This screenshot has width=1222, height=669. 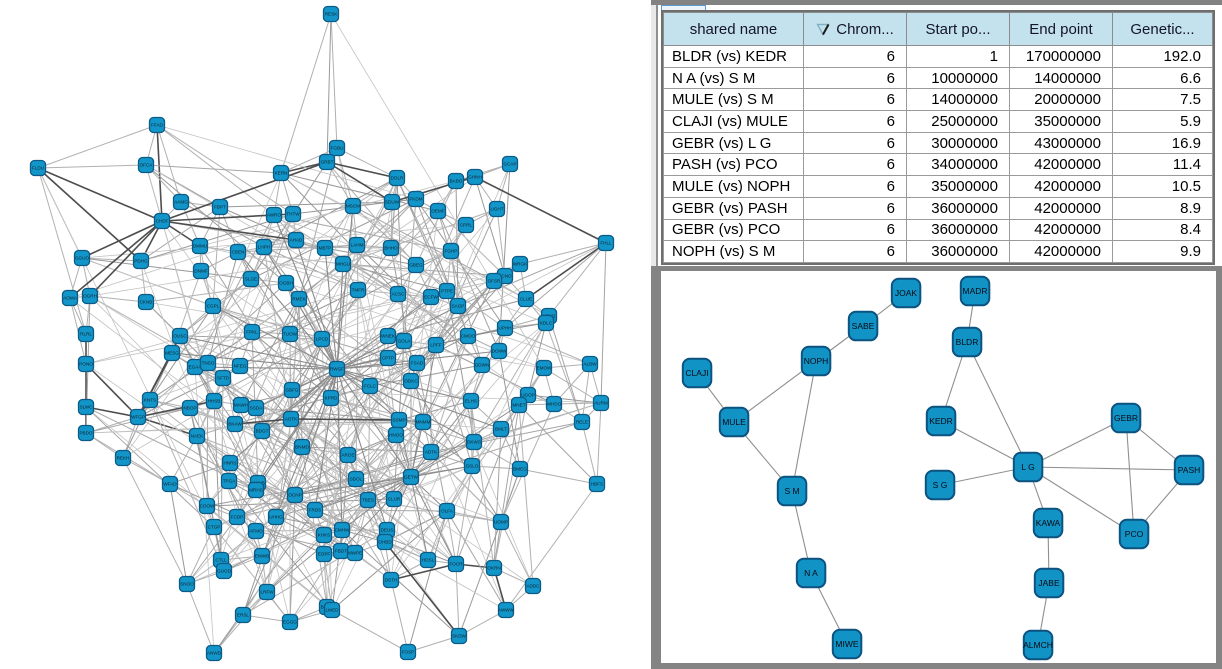 I want to click on svg-text: FGBU, so click(x=337, y=148).